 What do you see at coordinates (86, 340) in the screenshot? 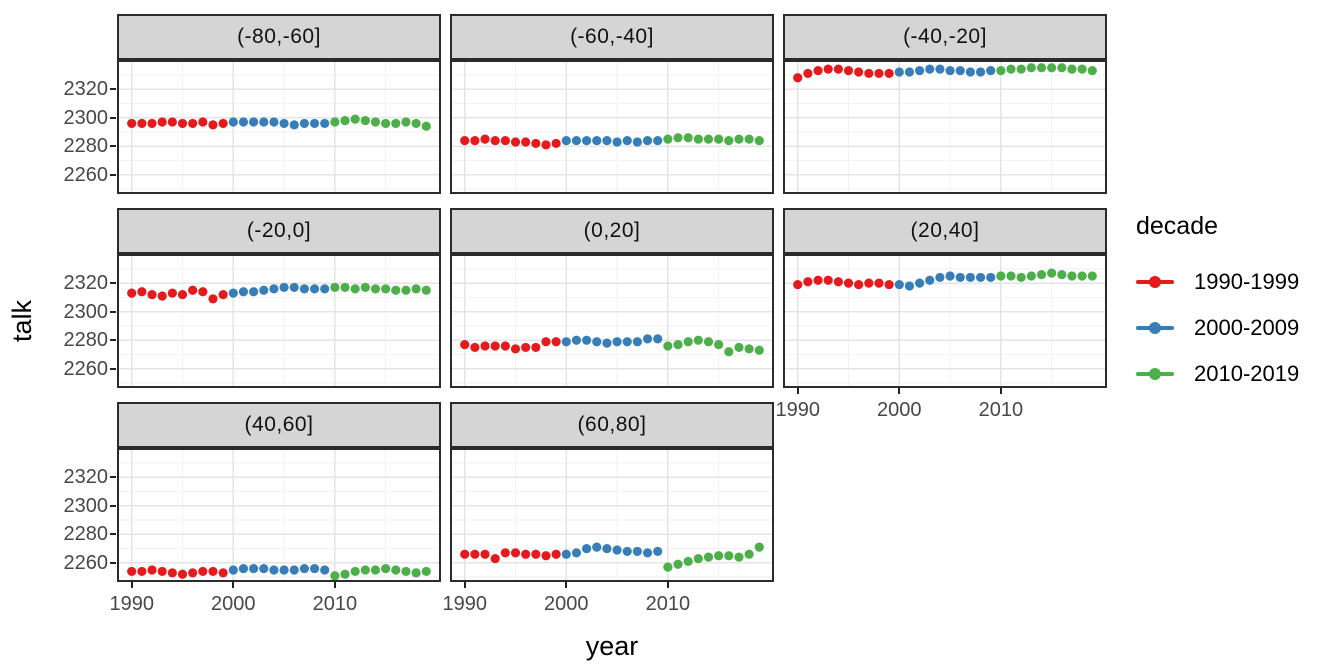
I see `y-axis-tick-label: 2280` at bounding box center [86, 340].